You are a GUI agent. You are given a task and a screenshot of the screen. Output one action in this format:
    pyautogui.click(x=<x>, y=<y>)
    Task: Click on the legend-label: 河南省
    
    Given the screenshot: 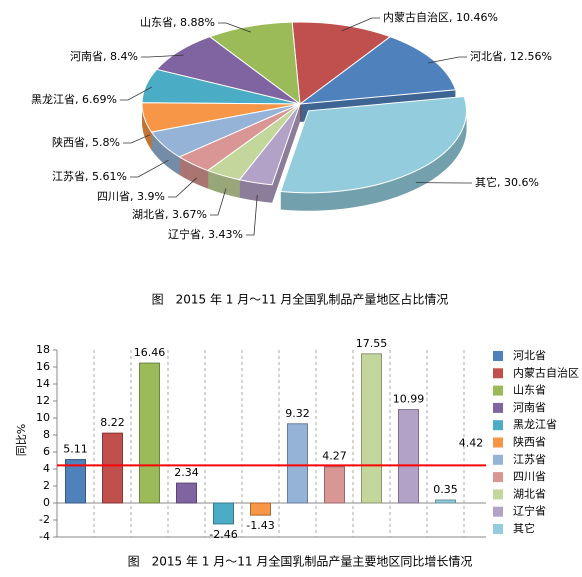 What is the action you would take?
    pyautogui.click(x=529, y=407)
    